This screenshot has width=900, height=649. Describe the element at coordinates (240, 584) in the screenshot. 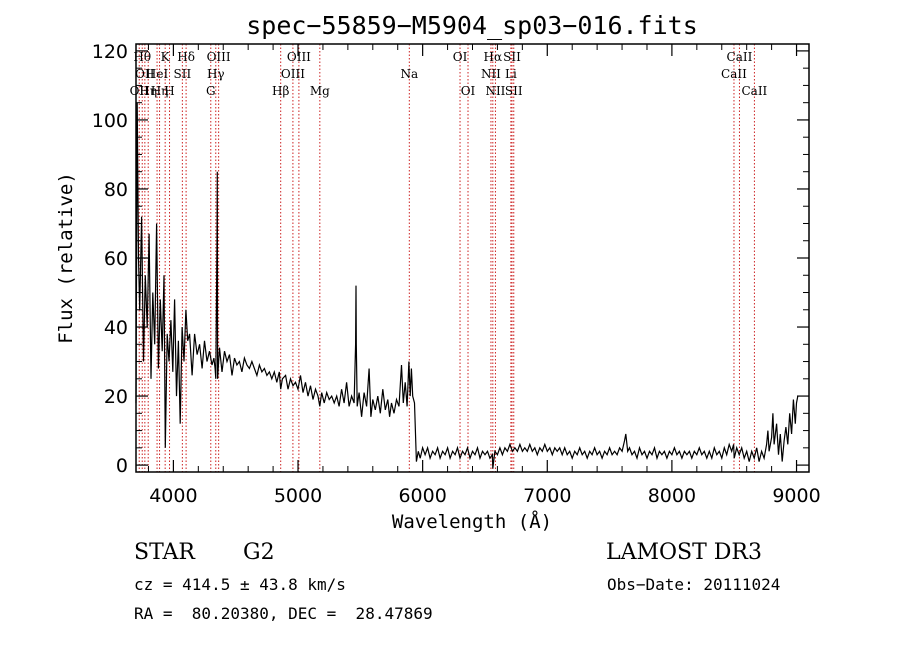

I see `redshift-text: cz = 414.5 ± 43.8 km/s` at that location.